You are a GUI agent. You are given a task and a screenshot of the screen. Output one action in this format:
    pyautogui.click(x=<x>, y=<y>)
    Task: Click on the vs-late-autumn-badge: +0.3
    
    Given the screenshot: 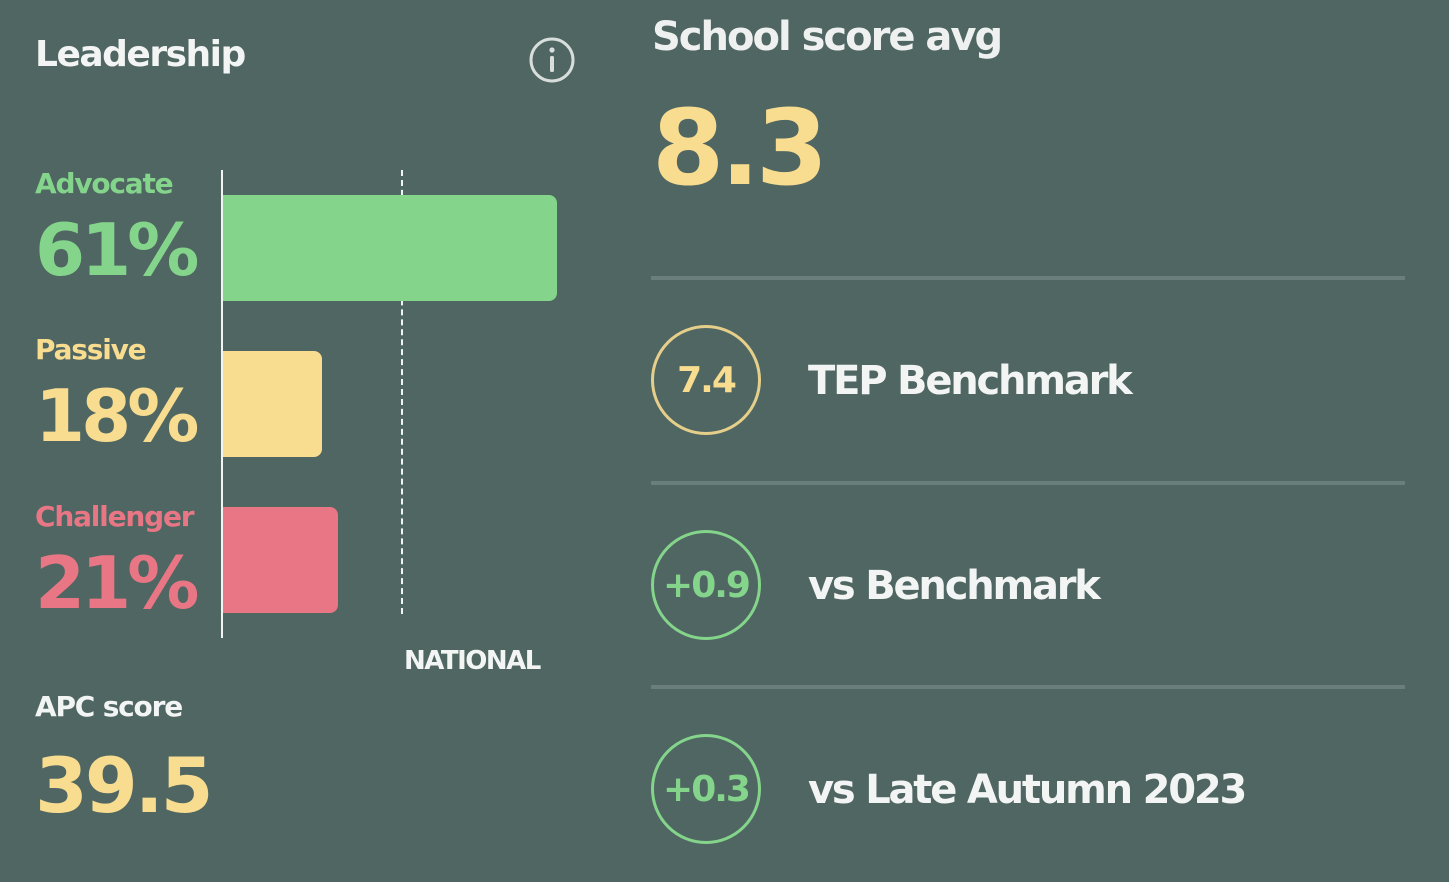 What is the action you would take?
    pyautogui.click(x=706, y=789)
    